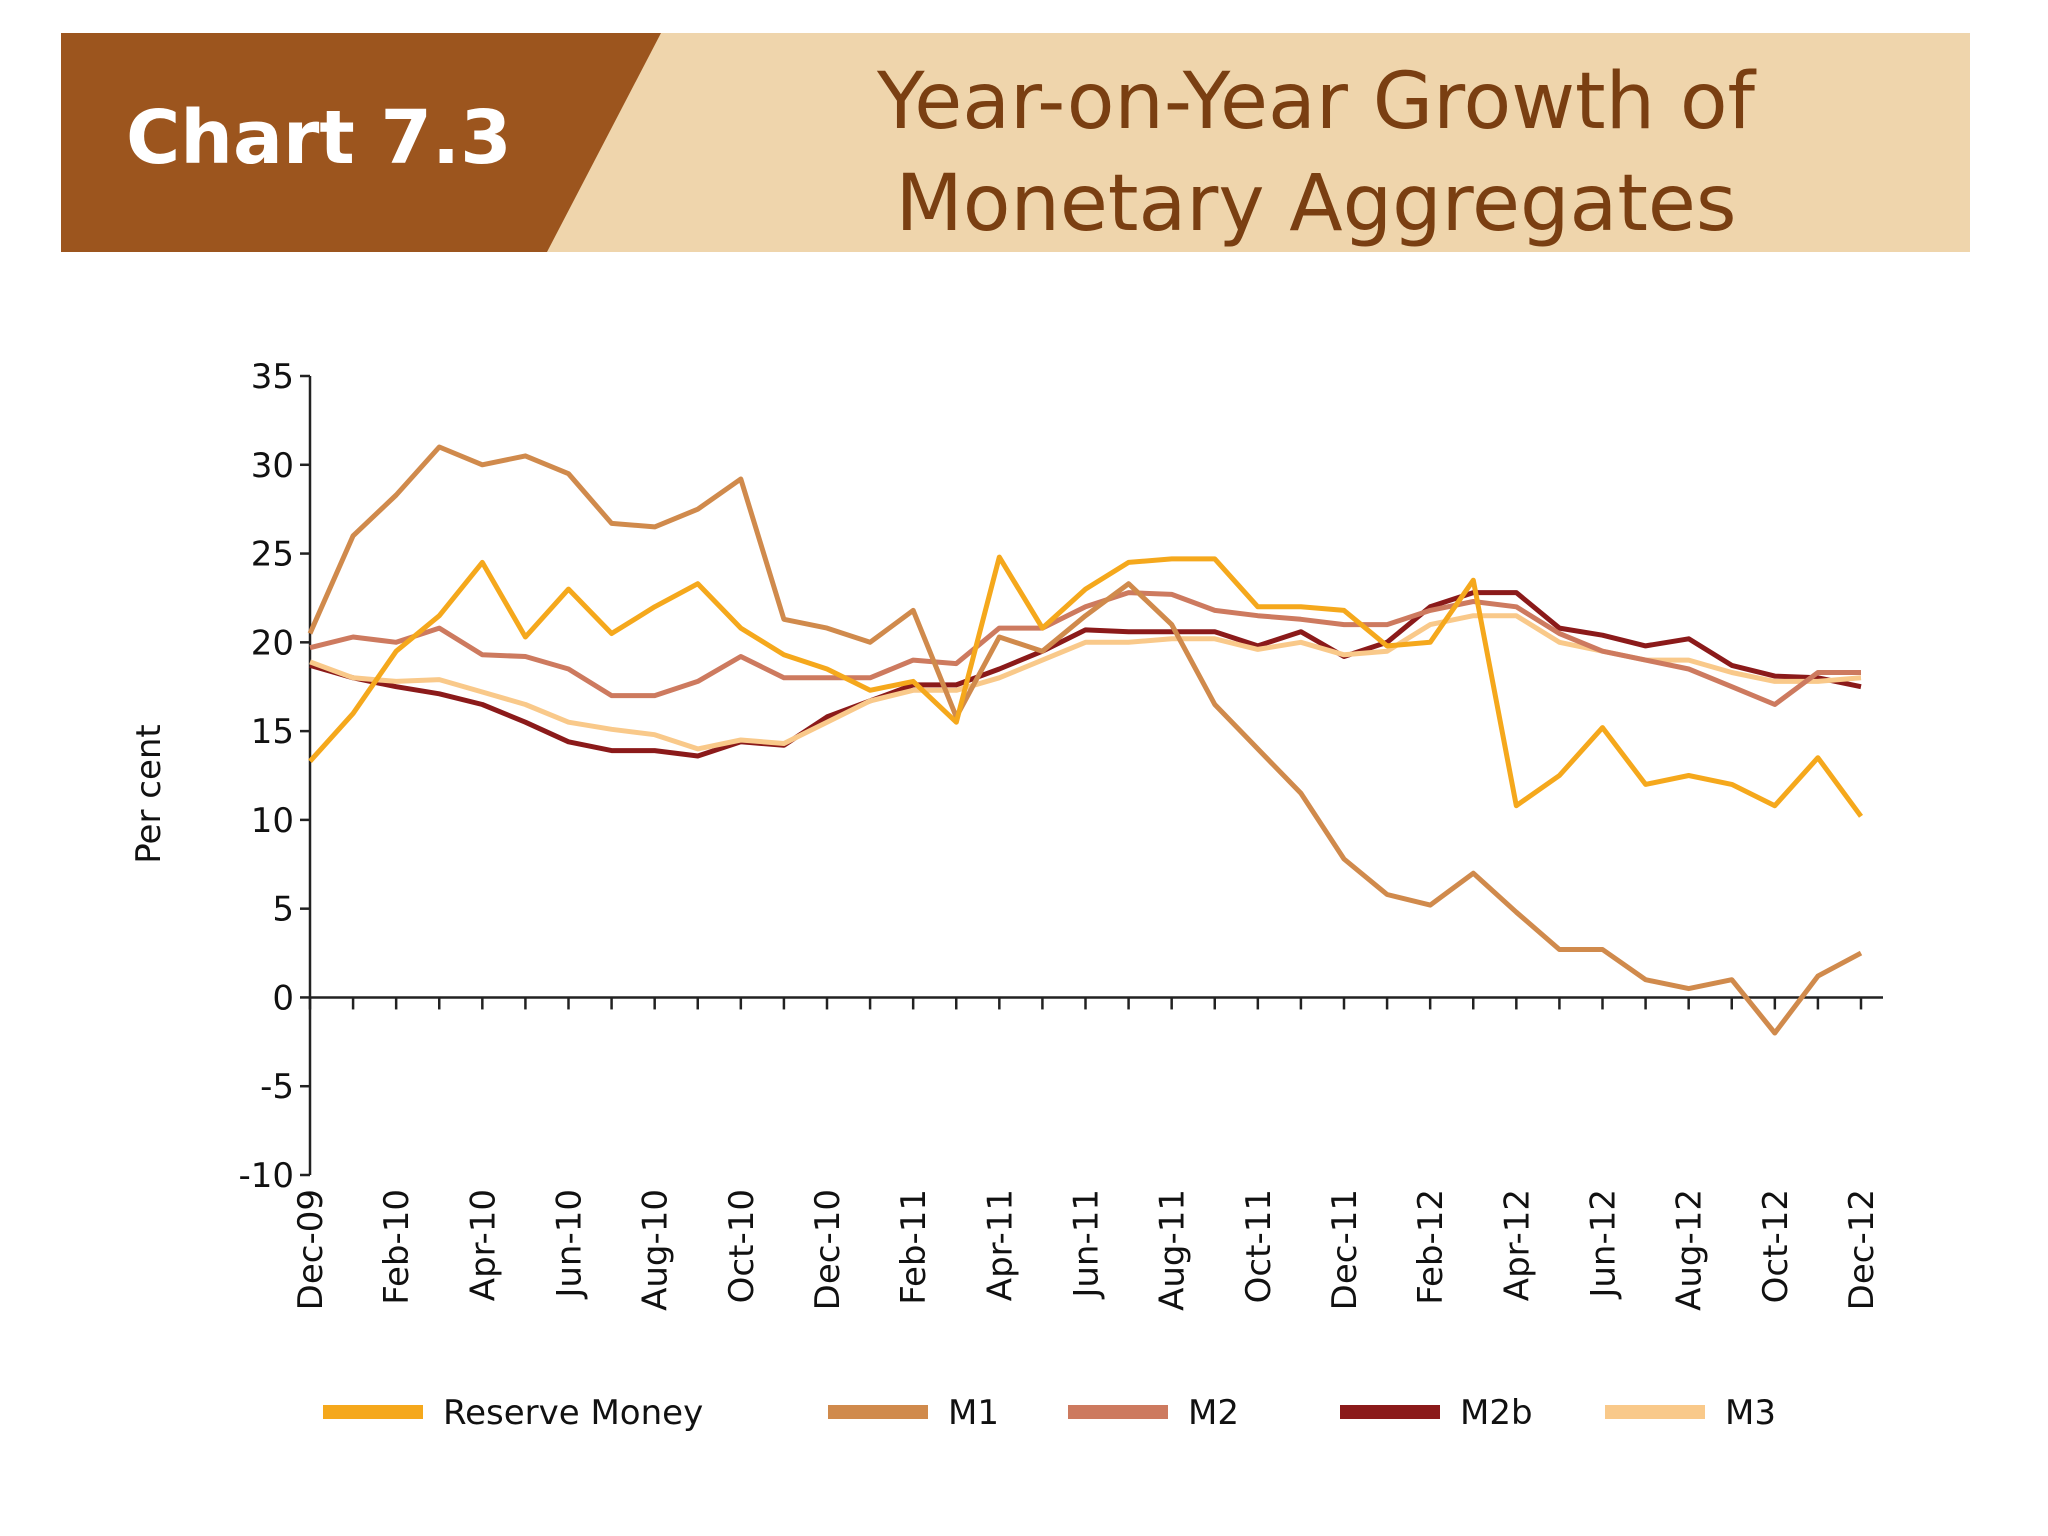  What do you see at coordinates (1259, 1246) in the screenshot?
I see `x-tick-label: Oct-11` at bounding box center [1259, 1246].